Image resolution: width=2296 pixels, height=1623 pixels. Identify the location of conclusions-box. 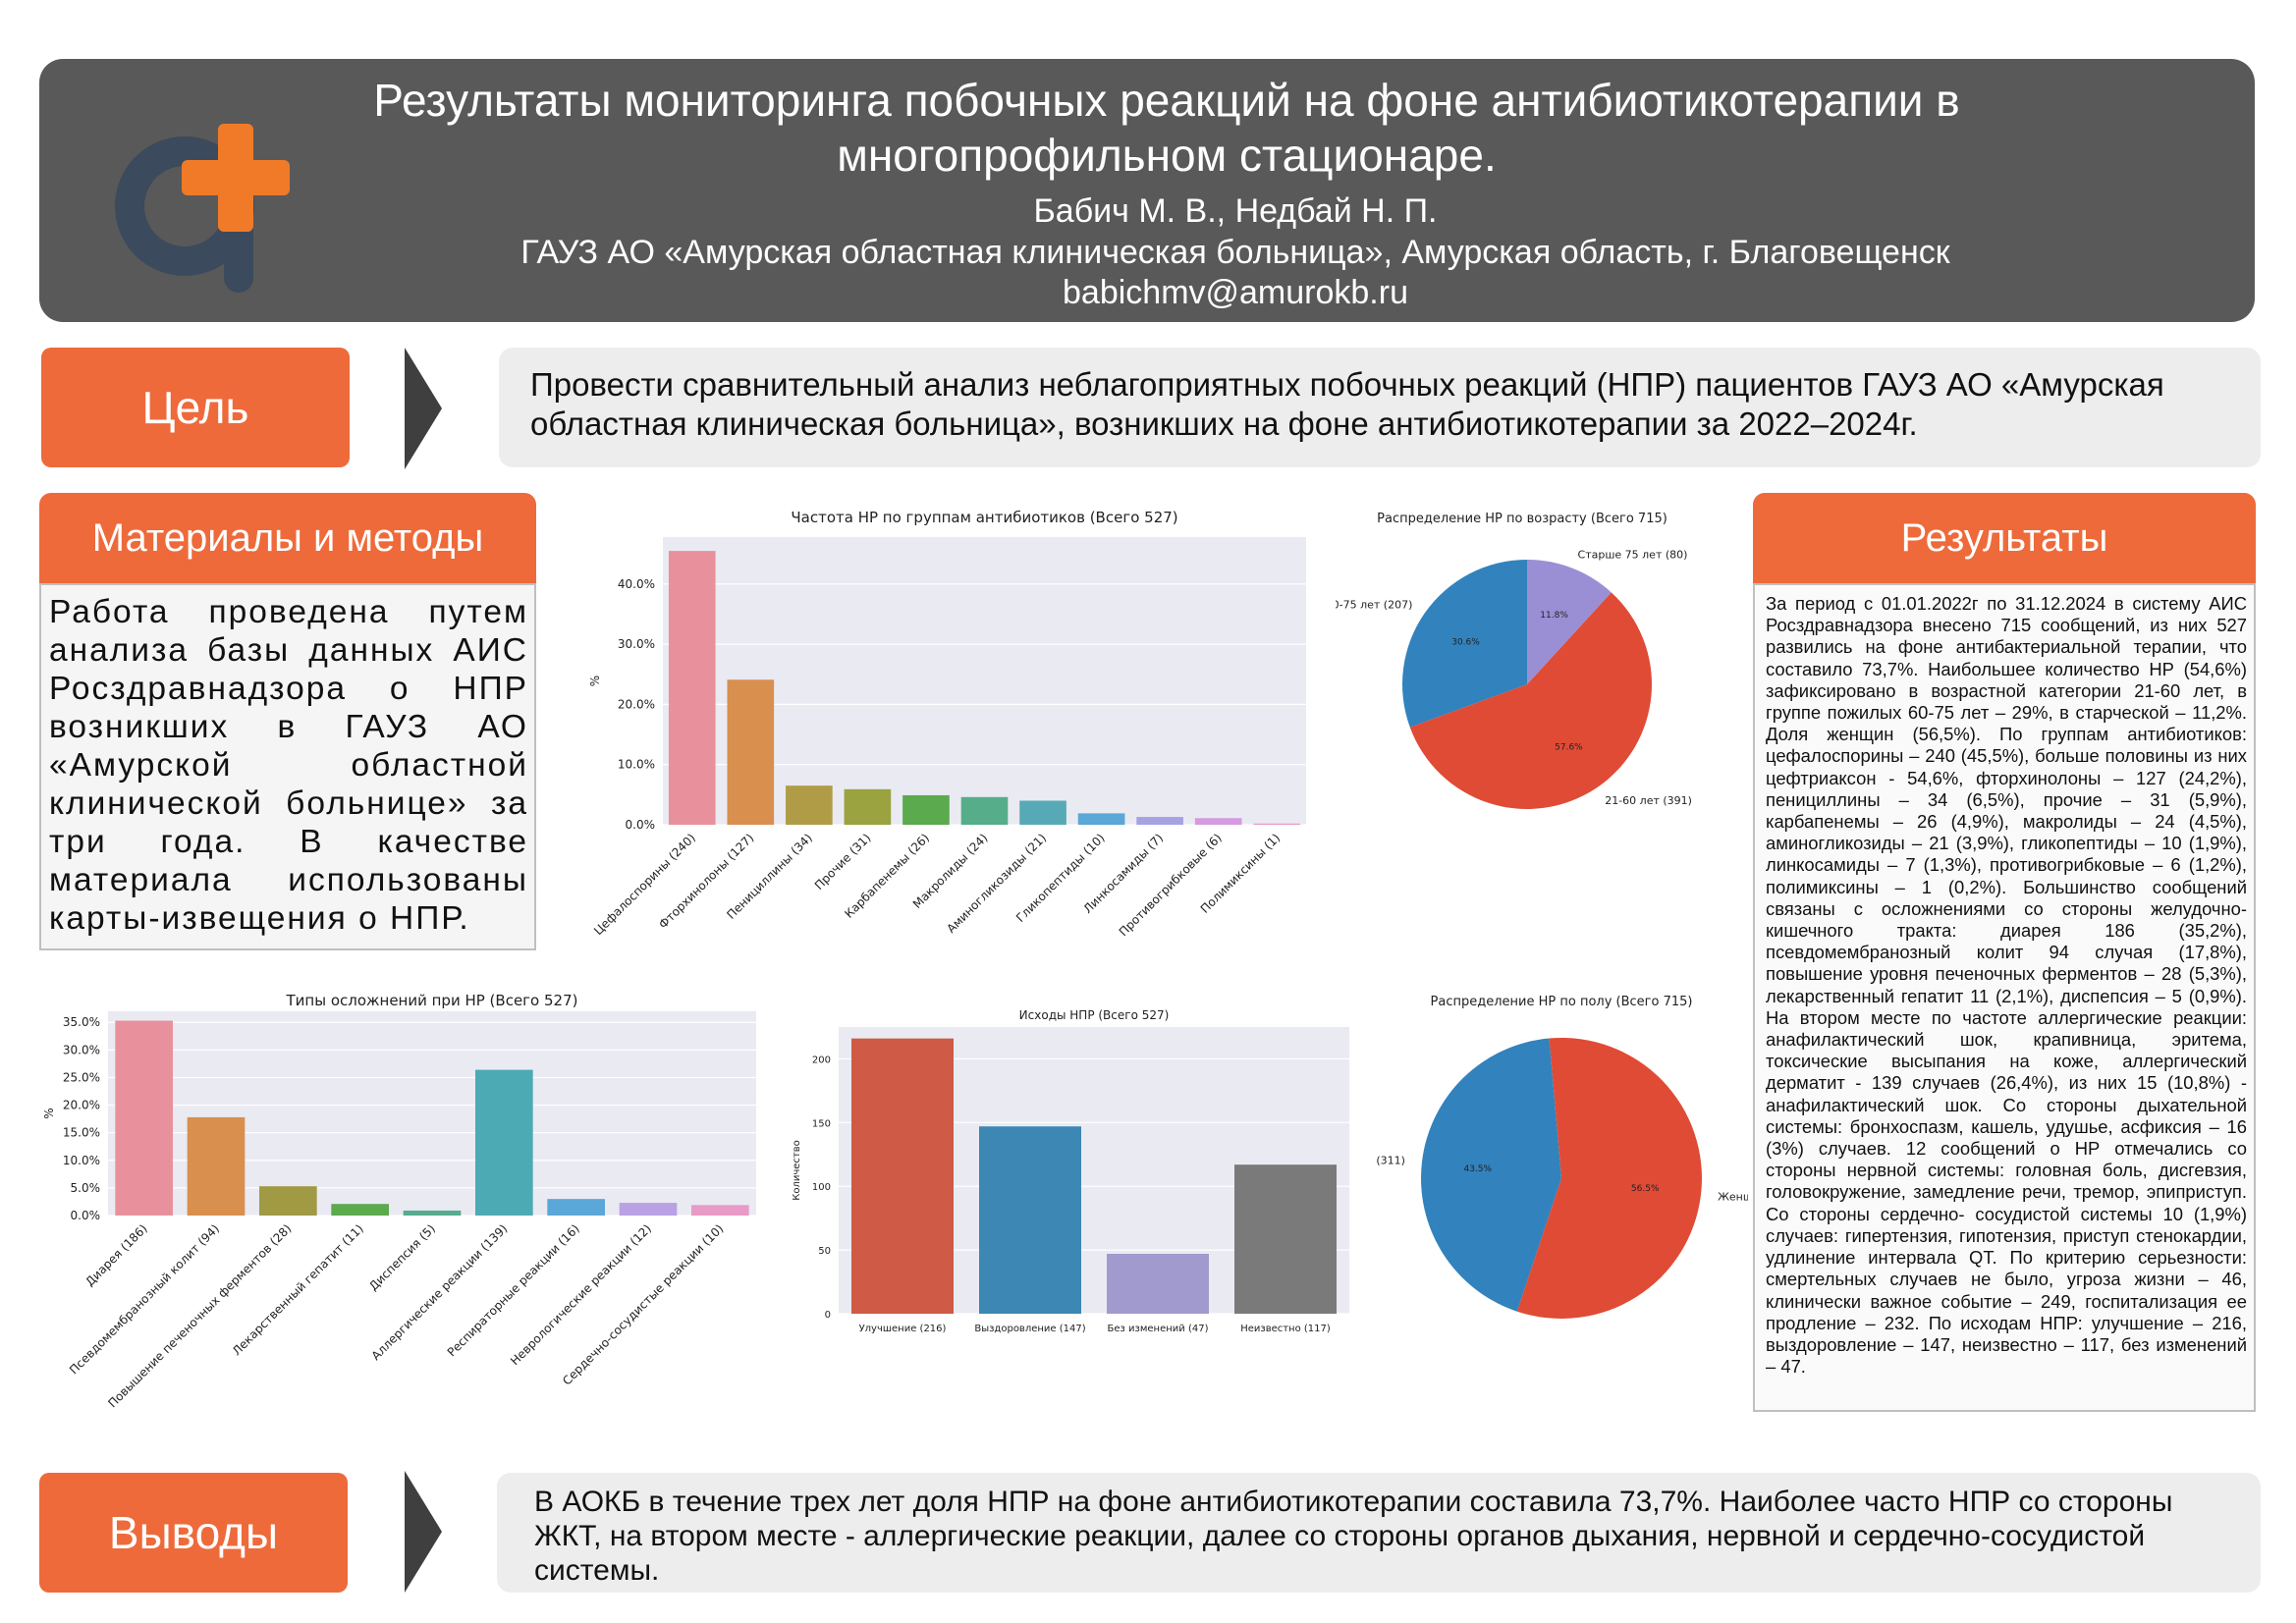
(1379, 1533).